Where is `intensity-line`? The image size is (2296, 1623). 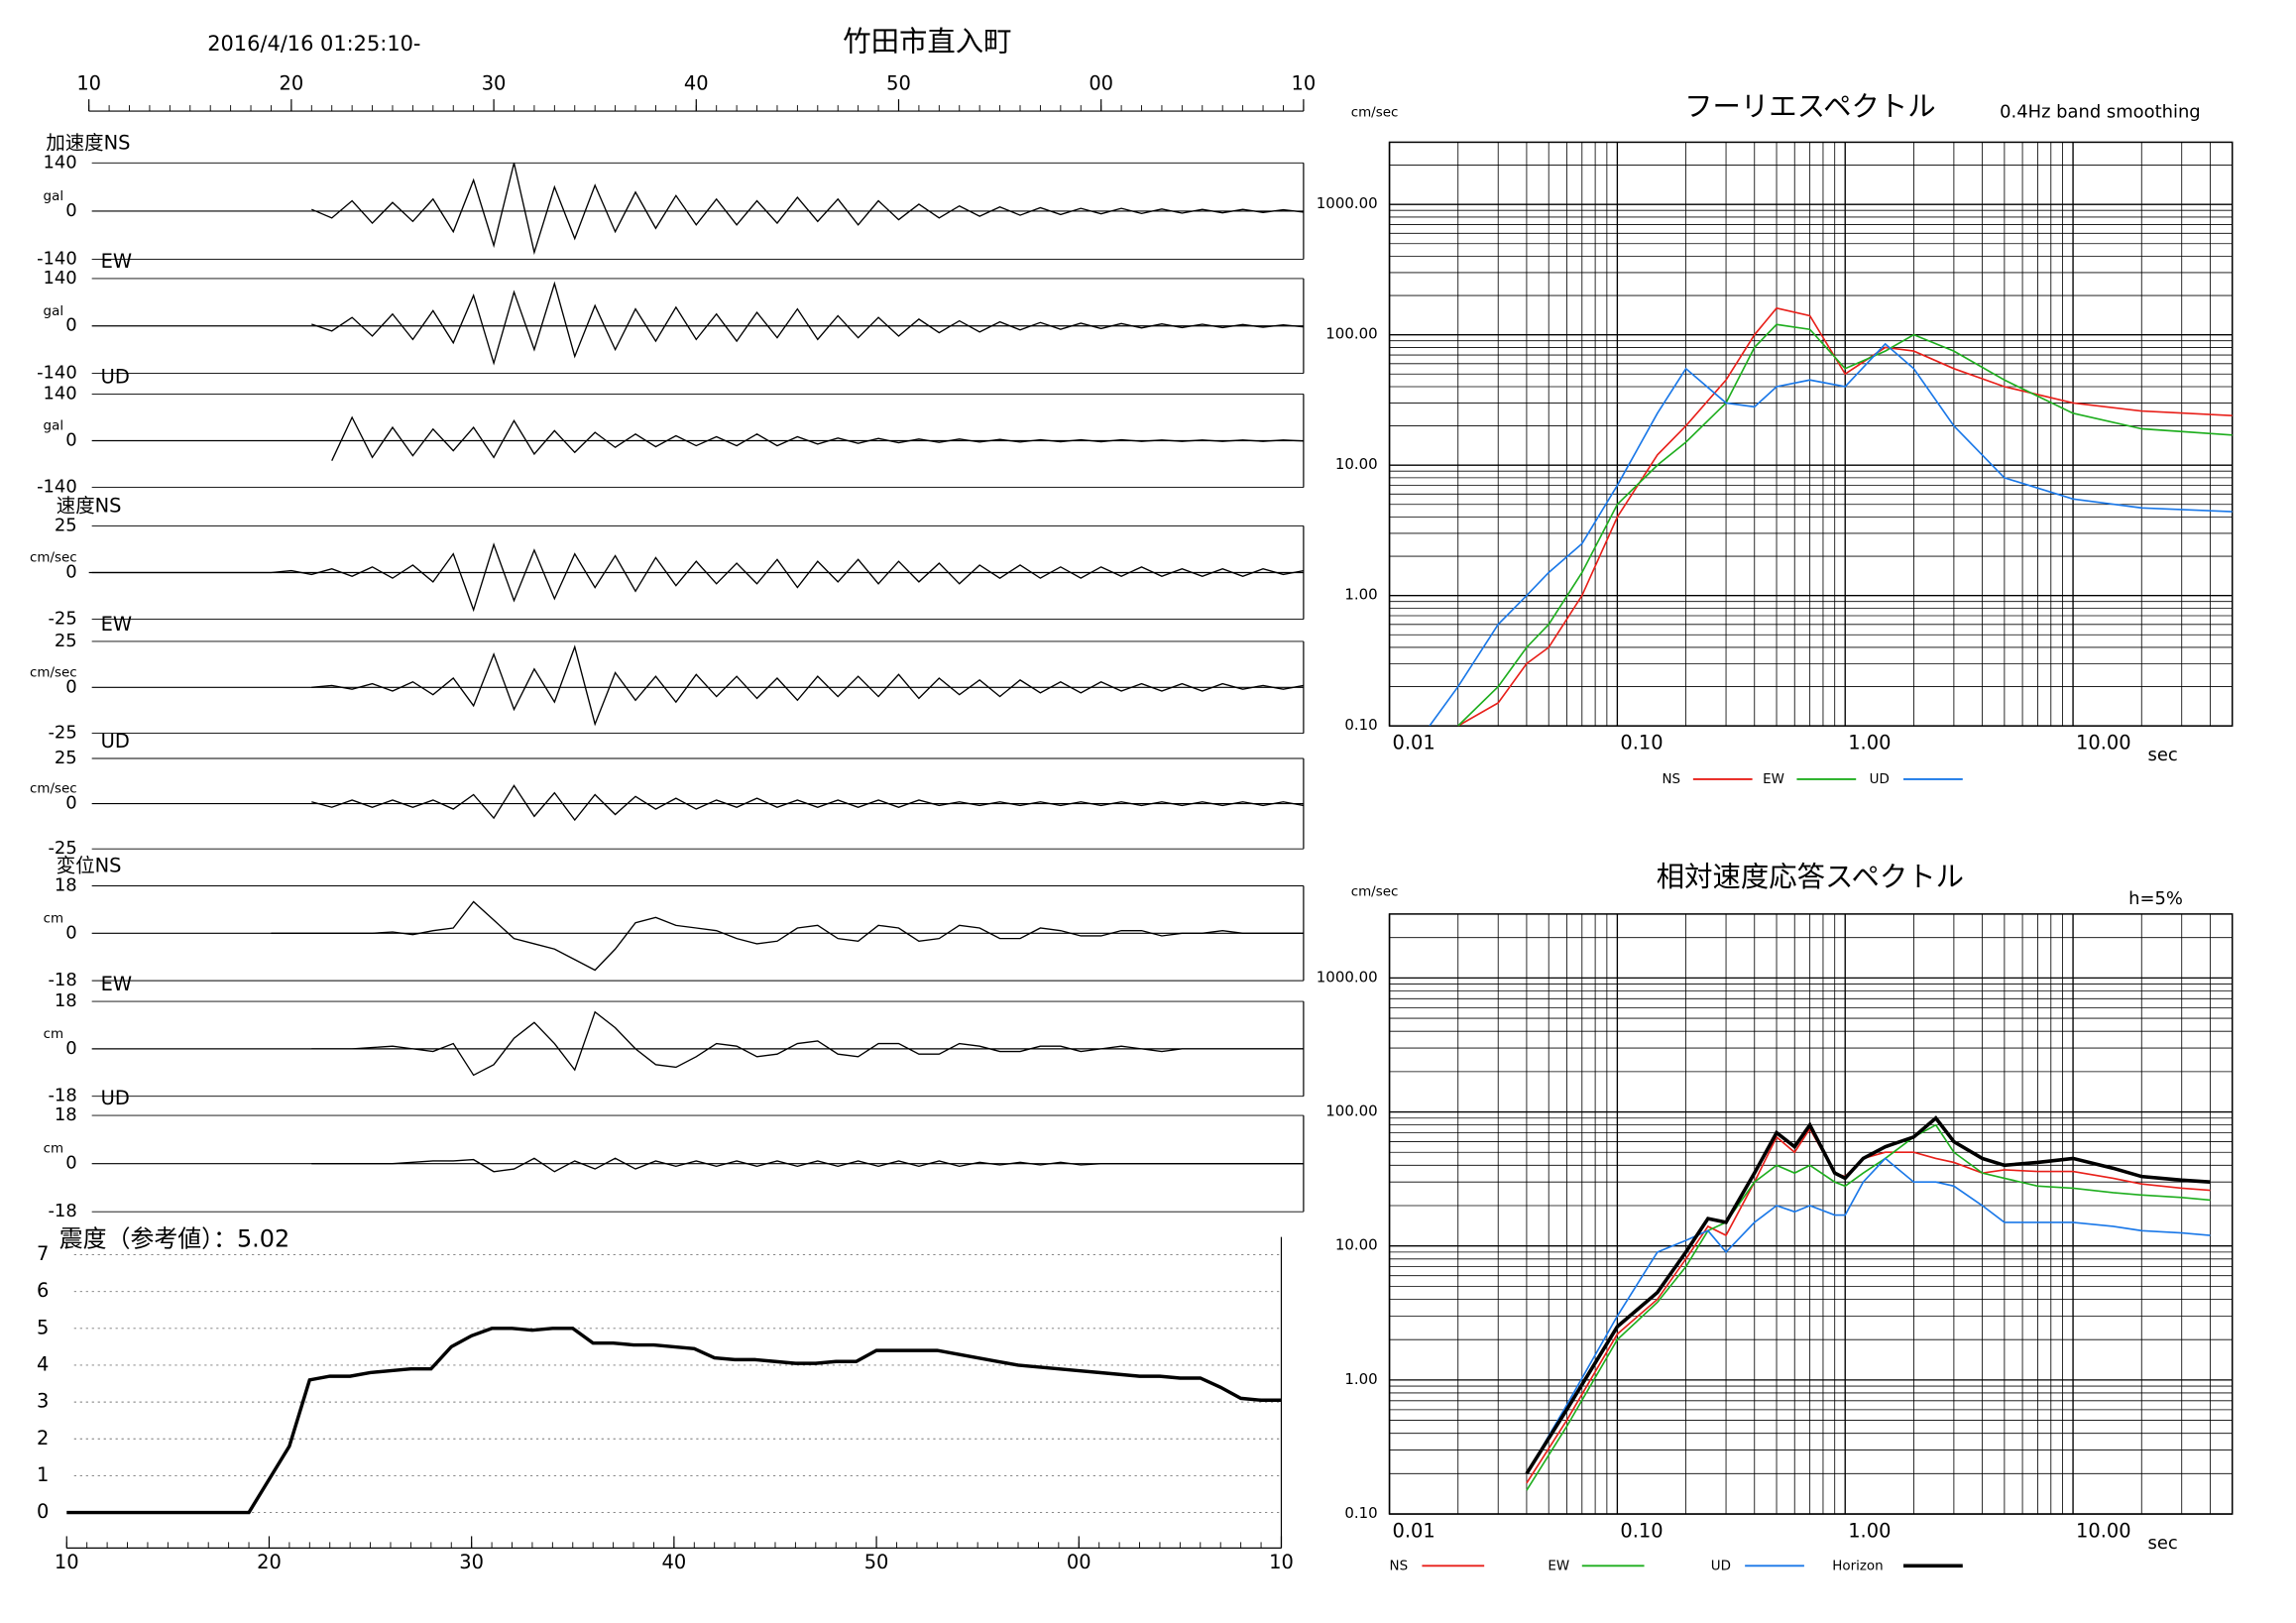 intensity-line is located at coordinates (674, 1421).